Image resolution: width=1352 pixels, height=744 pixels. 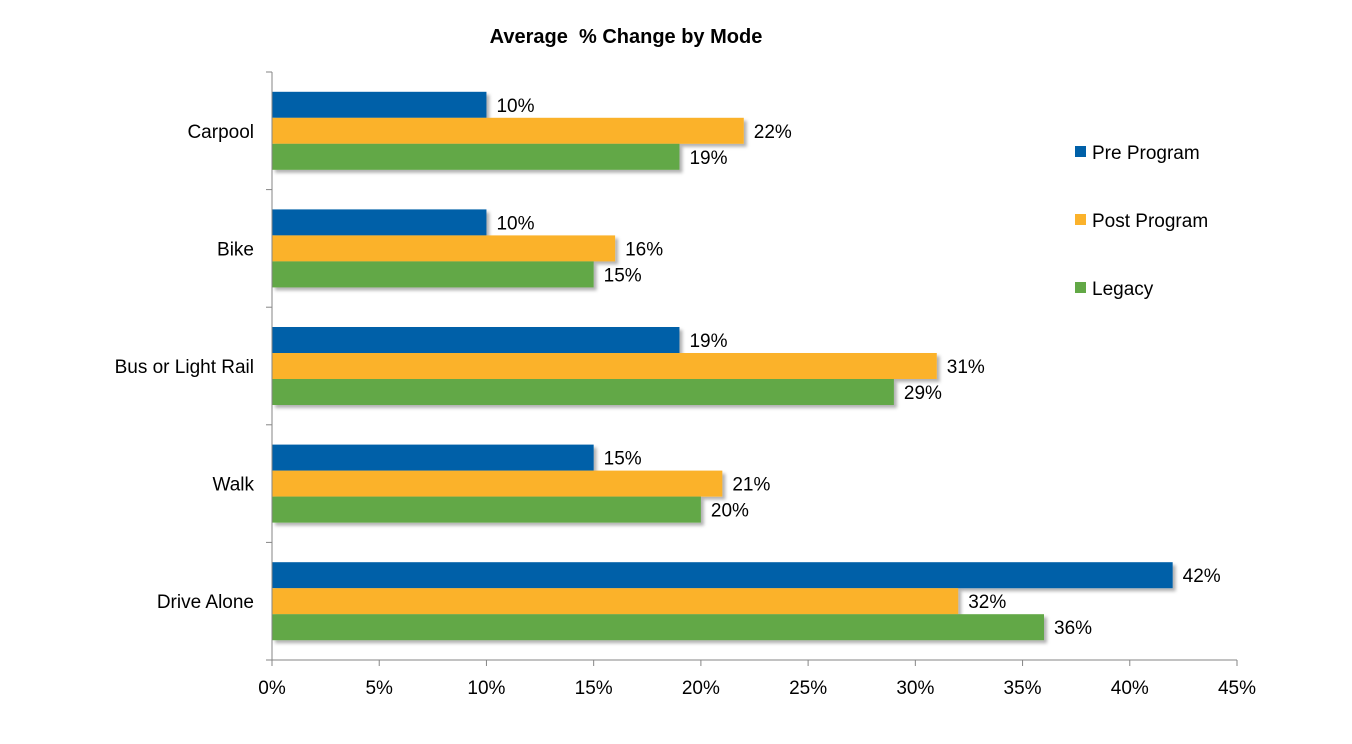 What do you see at coordinates (433, 274) in the screenshot?
I see `bar-bike-legacy` at bounding box center [433, 274].